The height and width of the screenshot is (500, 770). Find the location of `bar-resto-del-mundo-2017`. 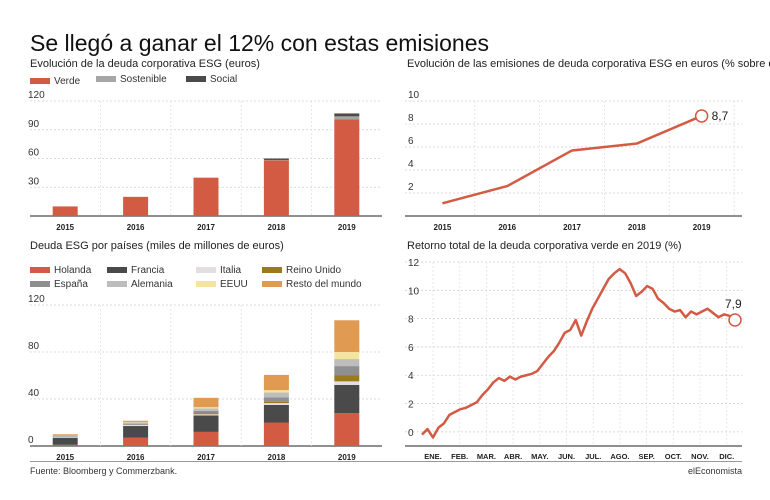

bar-resto-del-mundo-2017 is located at coordinates (206, 402).